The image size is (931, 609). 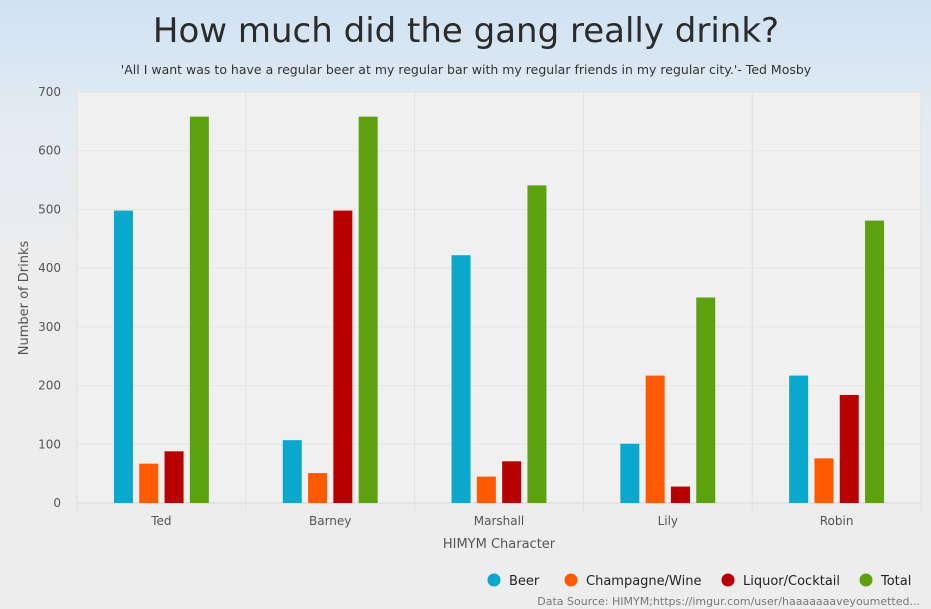 I want to click on bar-total-barney, so click(x=368, y=309).